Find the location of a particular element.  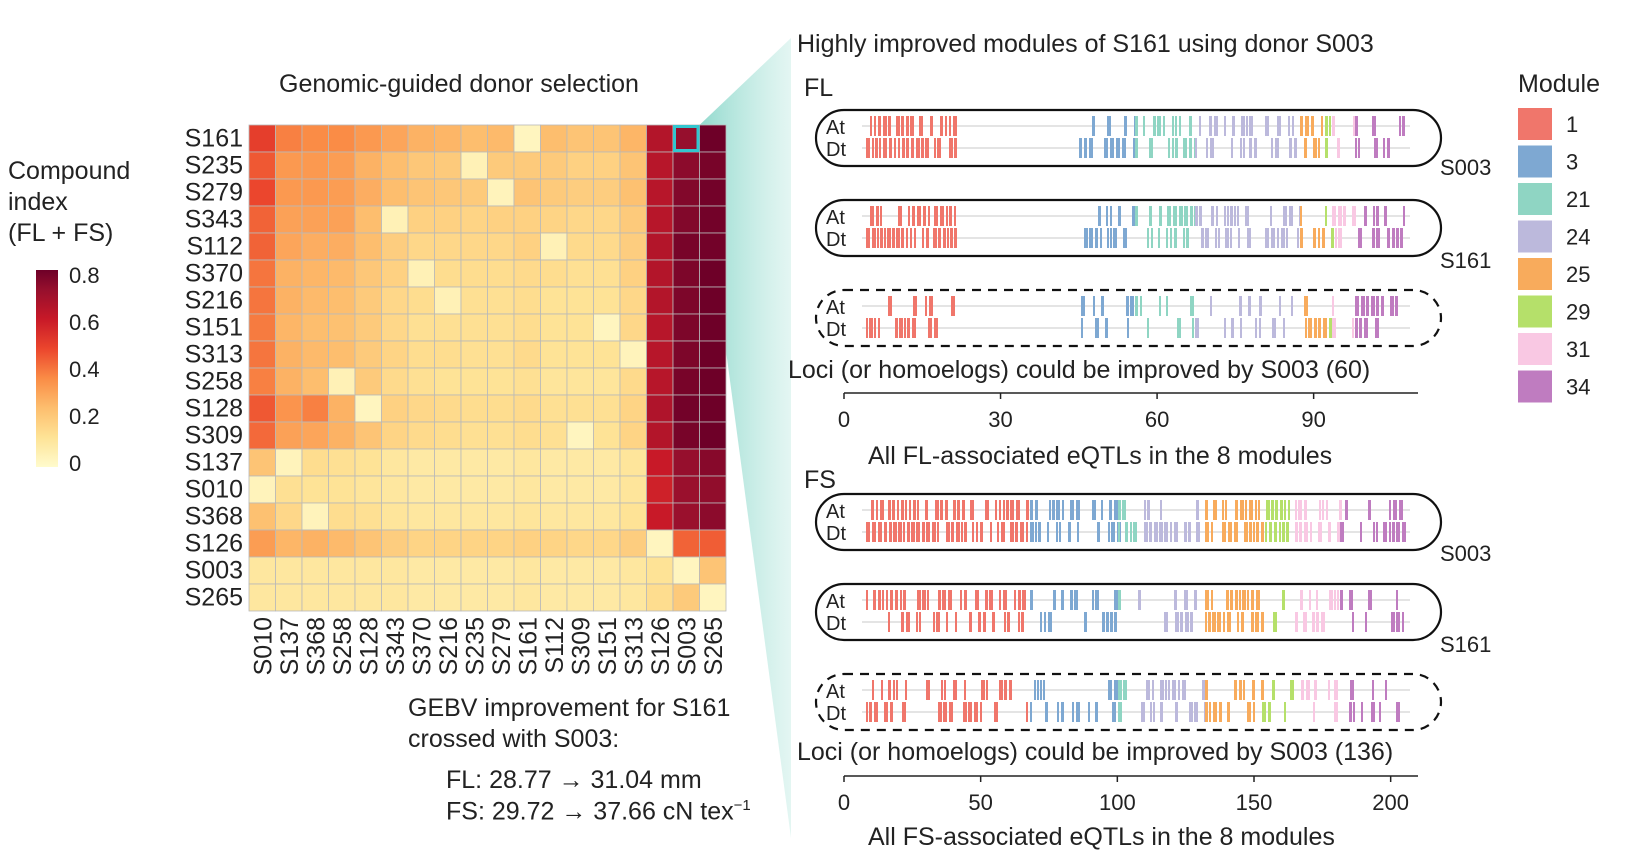

heatmap-cell-S003-S309 is located at coordinates (580, 570).